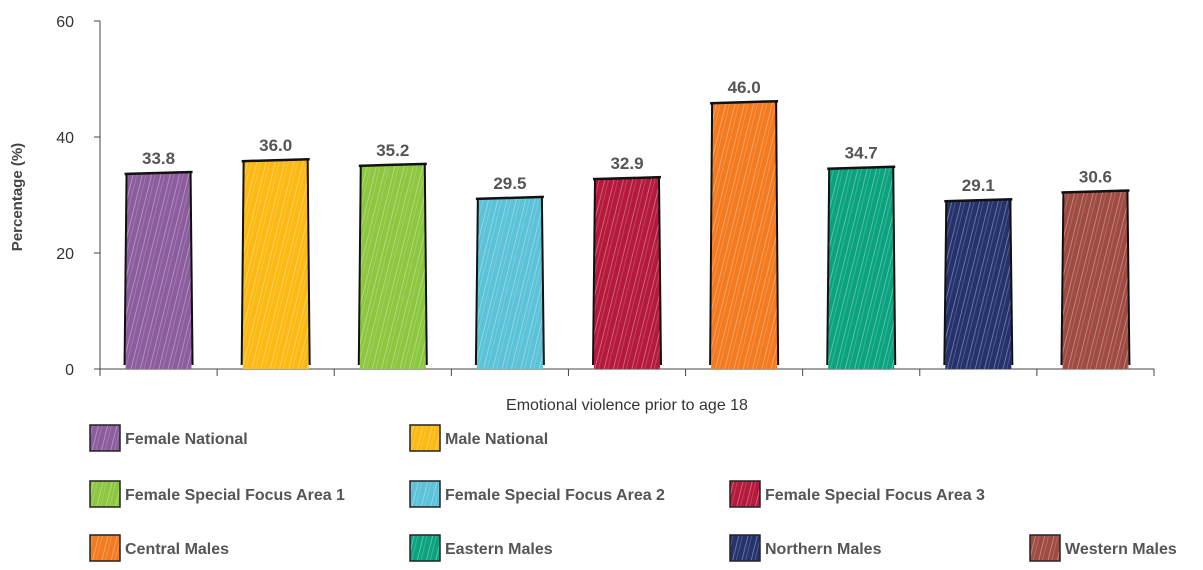 This screenshot has width=1203, height=570. I want to click on legend-item: Female National, so click(168, 438).